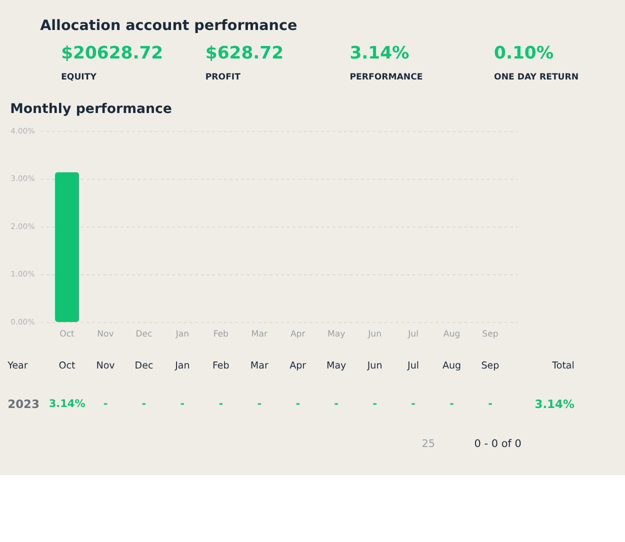  What do you see at coordinates (24, 403) in the screenshot?
I see `text: 2023` at bounding box center [24, 403].